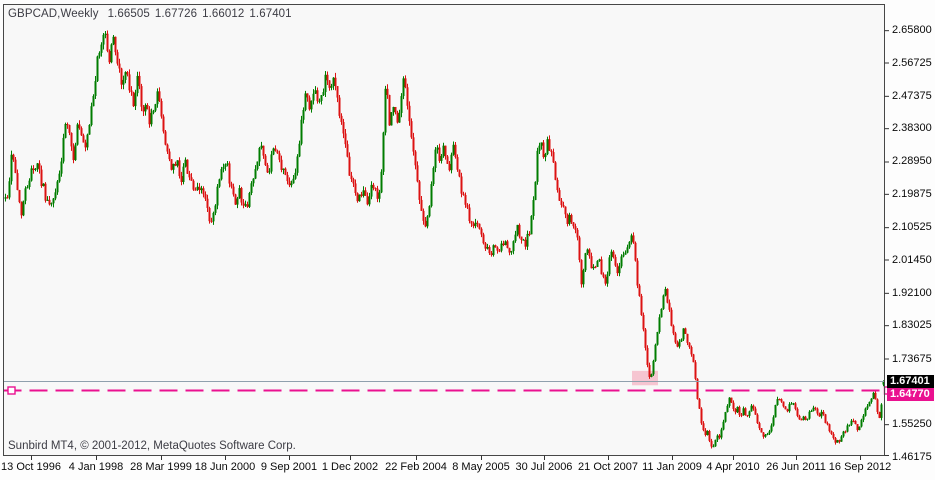  What do you see at coordinates (128, 14) in the screenshot?
I see `quote-open: 1.66505` at bounding box center [128, 14].